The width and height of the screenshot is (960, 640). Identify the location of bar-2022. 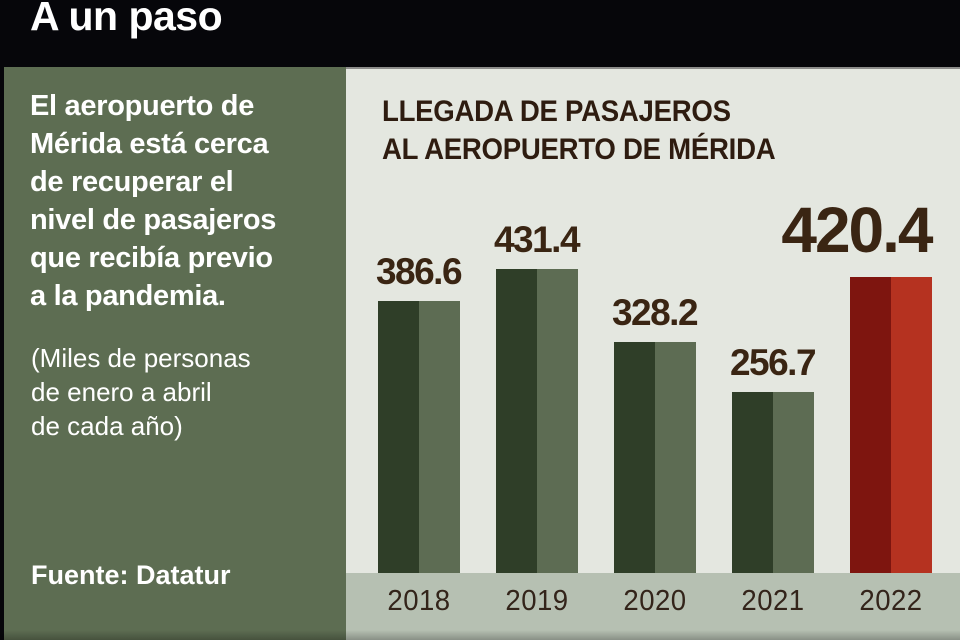
(890, 425).